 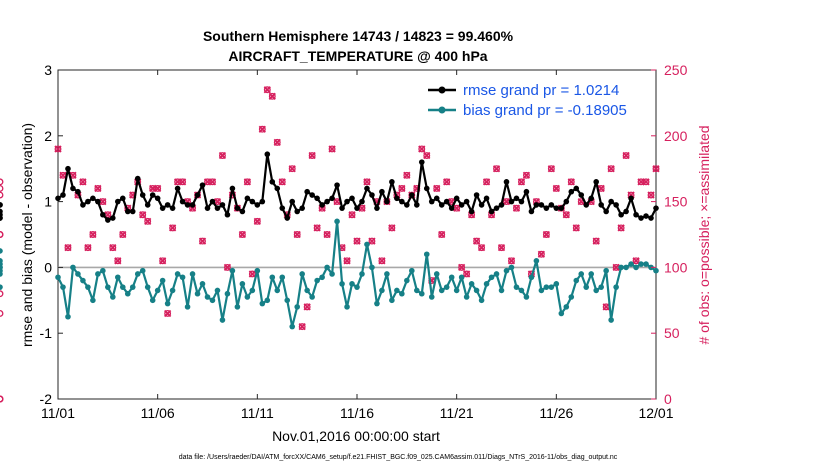 I want to click on y-tick-label: -1, so click(x=46, y=333).